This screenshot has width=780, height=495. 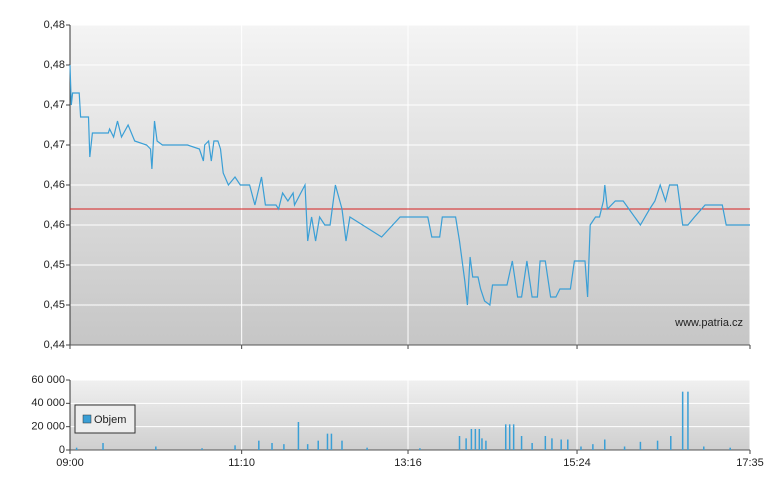 What do you see at coordinates (54, 345) in the screenshot?
I see `y-tick-label: 0,44` at bounding box center [54, 345].